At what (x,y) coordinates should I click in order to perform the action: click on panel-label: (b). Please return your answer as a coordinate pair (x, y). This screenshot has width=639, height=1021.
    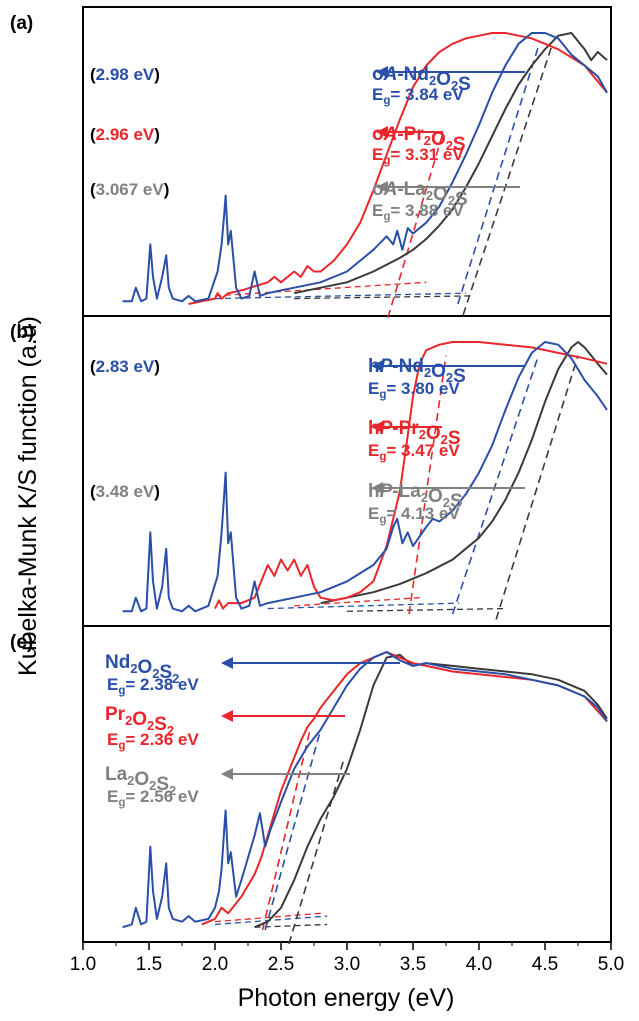
    Looking at the image, I should click on (22, 332).